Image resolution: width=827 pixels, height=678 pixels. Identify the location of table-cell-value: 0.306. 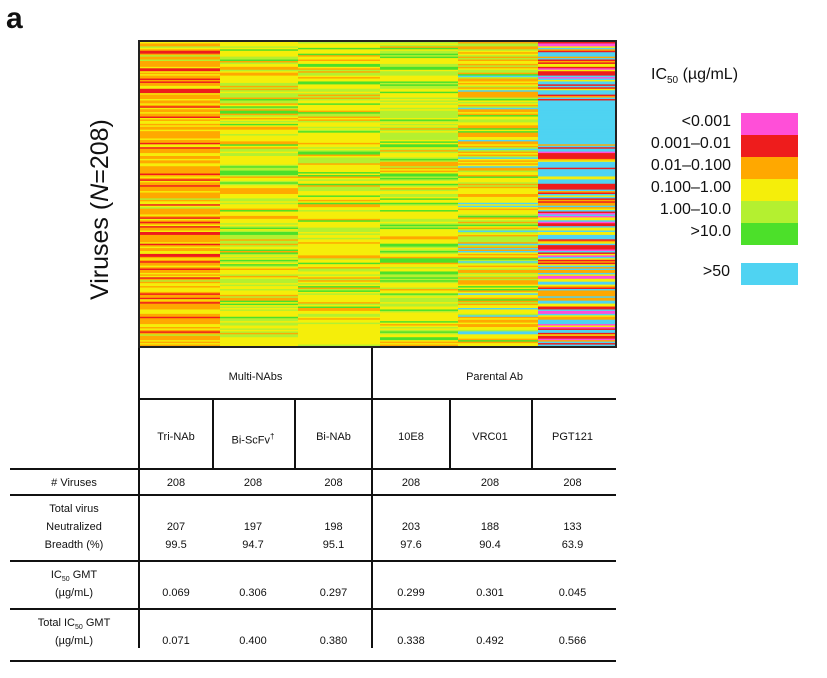
(253, 593).